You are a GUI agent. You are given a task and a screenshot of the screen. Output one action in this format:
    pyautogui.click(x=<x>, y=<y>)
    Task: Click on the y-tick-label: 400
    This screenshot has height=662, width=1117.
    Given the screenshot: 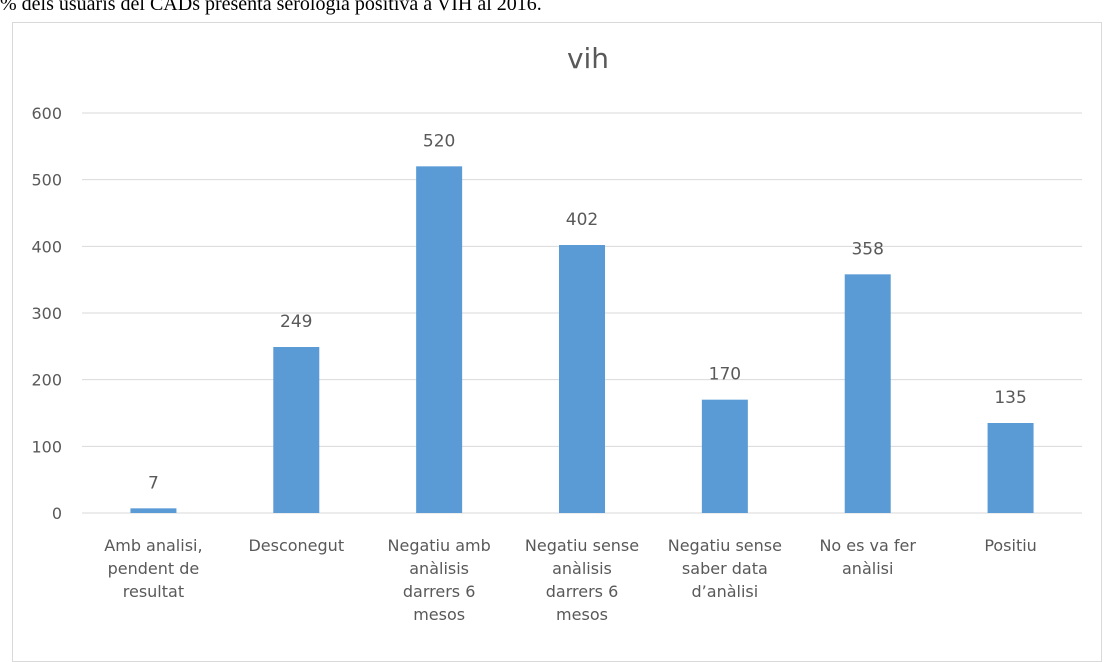 What is the action you would take?
    pyautogui.click(x=46, y=246)
    